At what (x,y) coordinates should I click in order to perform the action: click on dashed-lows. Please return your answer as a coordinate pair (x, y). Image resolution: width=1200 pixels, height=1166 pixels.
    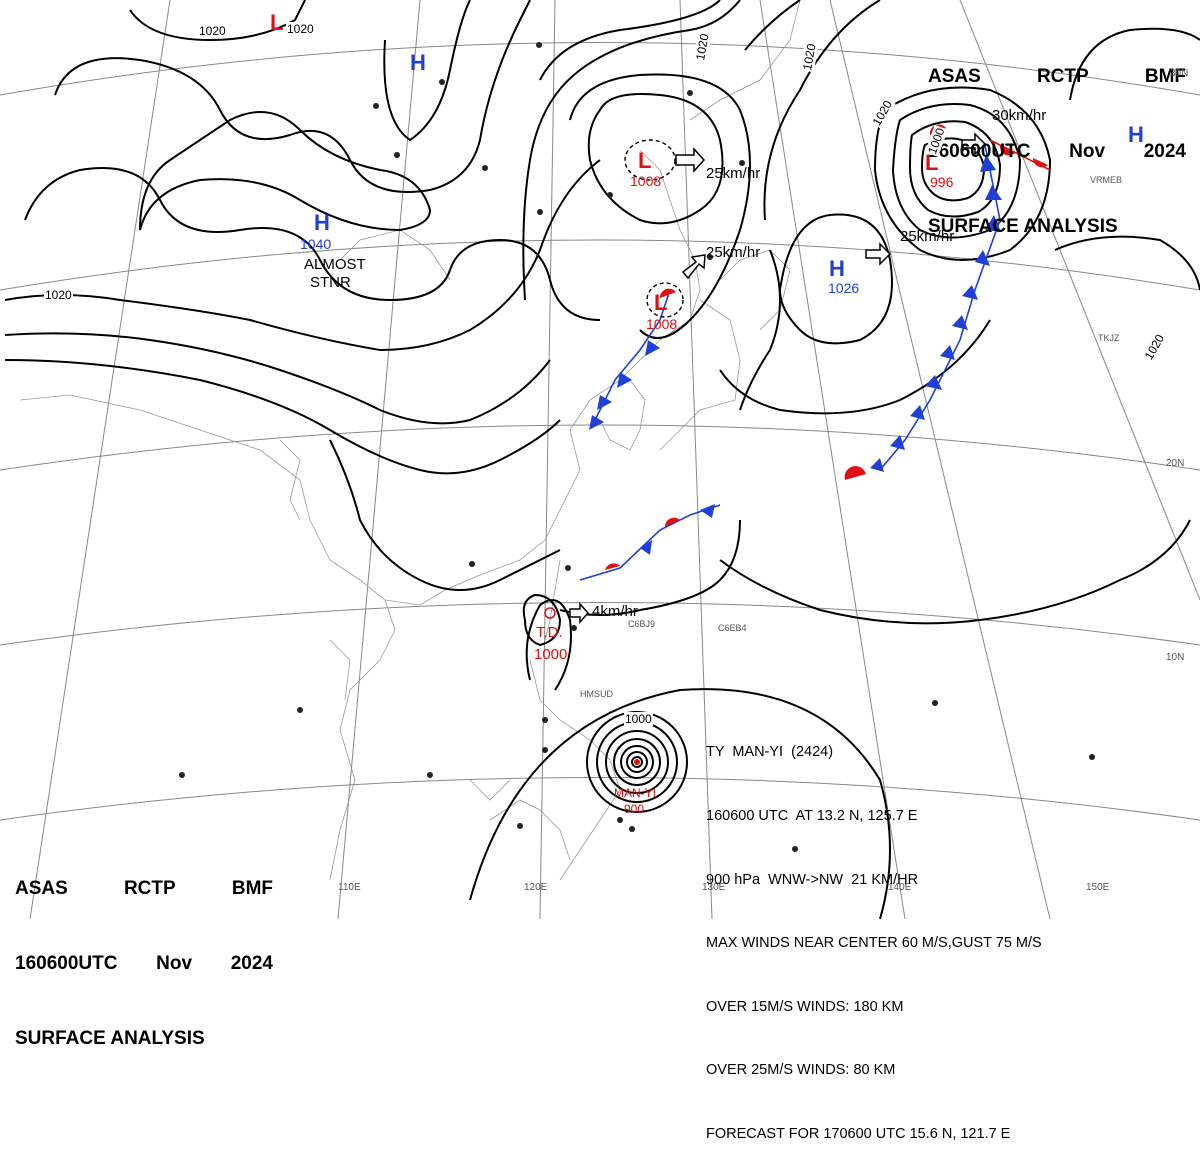
    Looking at the image, I should click on (654, 228).